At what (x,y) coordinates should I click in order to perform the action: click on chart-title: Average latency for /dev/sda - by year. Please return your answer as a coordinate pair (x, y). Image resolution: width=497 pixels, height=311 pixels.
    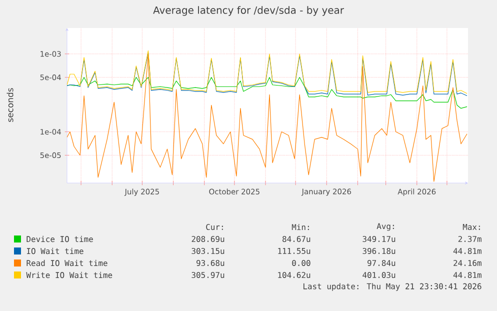
    Looking at the image, I should click on (248, 11).